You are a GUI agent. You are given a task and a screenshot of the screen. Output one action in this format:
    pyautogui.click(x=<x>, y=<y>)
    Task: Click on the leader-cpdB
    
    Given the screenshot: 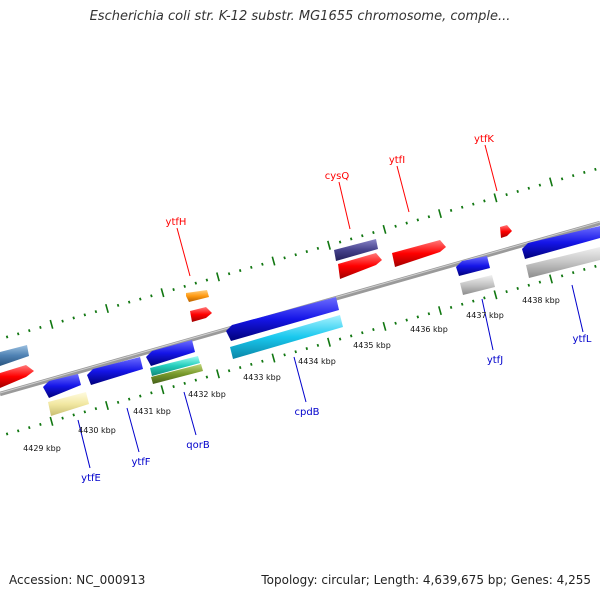 What is the action you would take?
    pyautogui.click(x=300, y=379)
    